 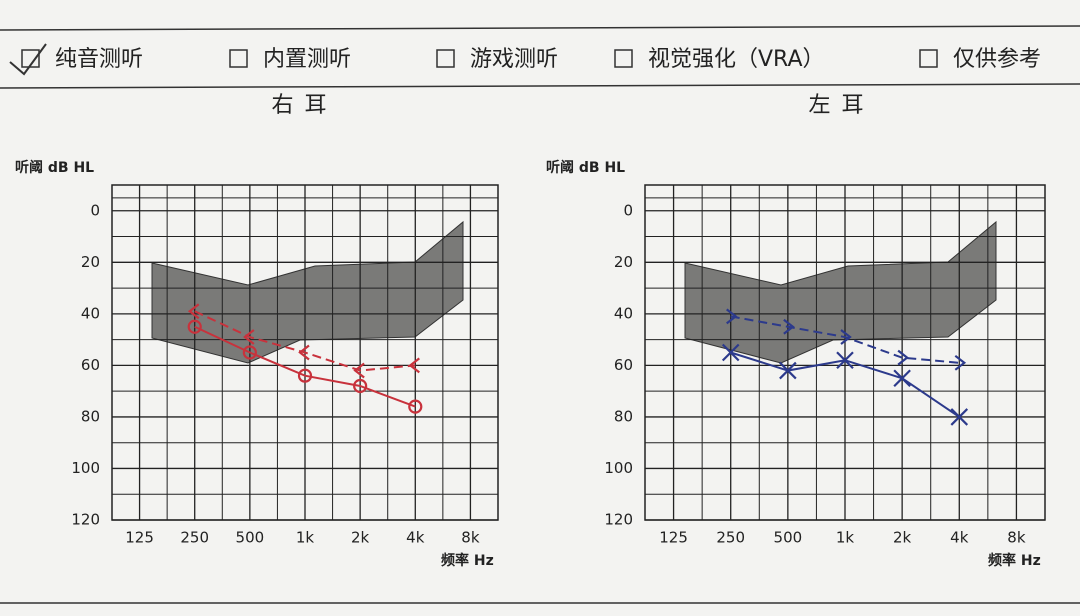 What do you see at coordinates (300, 105) in the screenshot?
I see `chart-title: 右 耳` at bounding box center [300, 105].